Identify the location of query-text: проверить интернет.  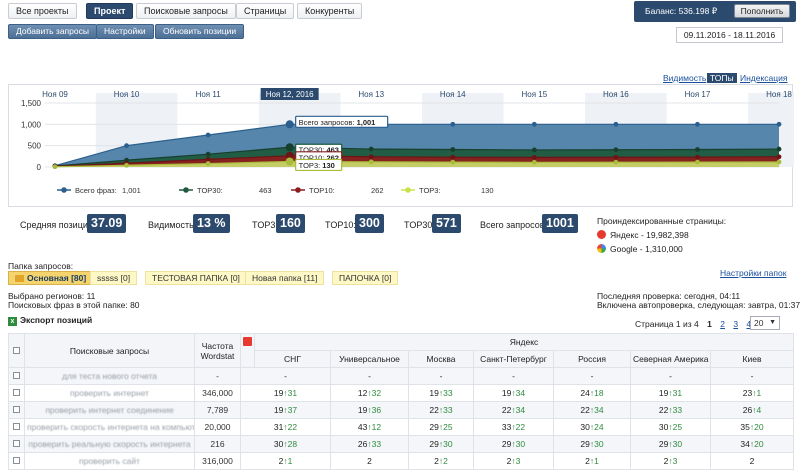
(109, 393).